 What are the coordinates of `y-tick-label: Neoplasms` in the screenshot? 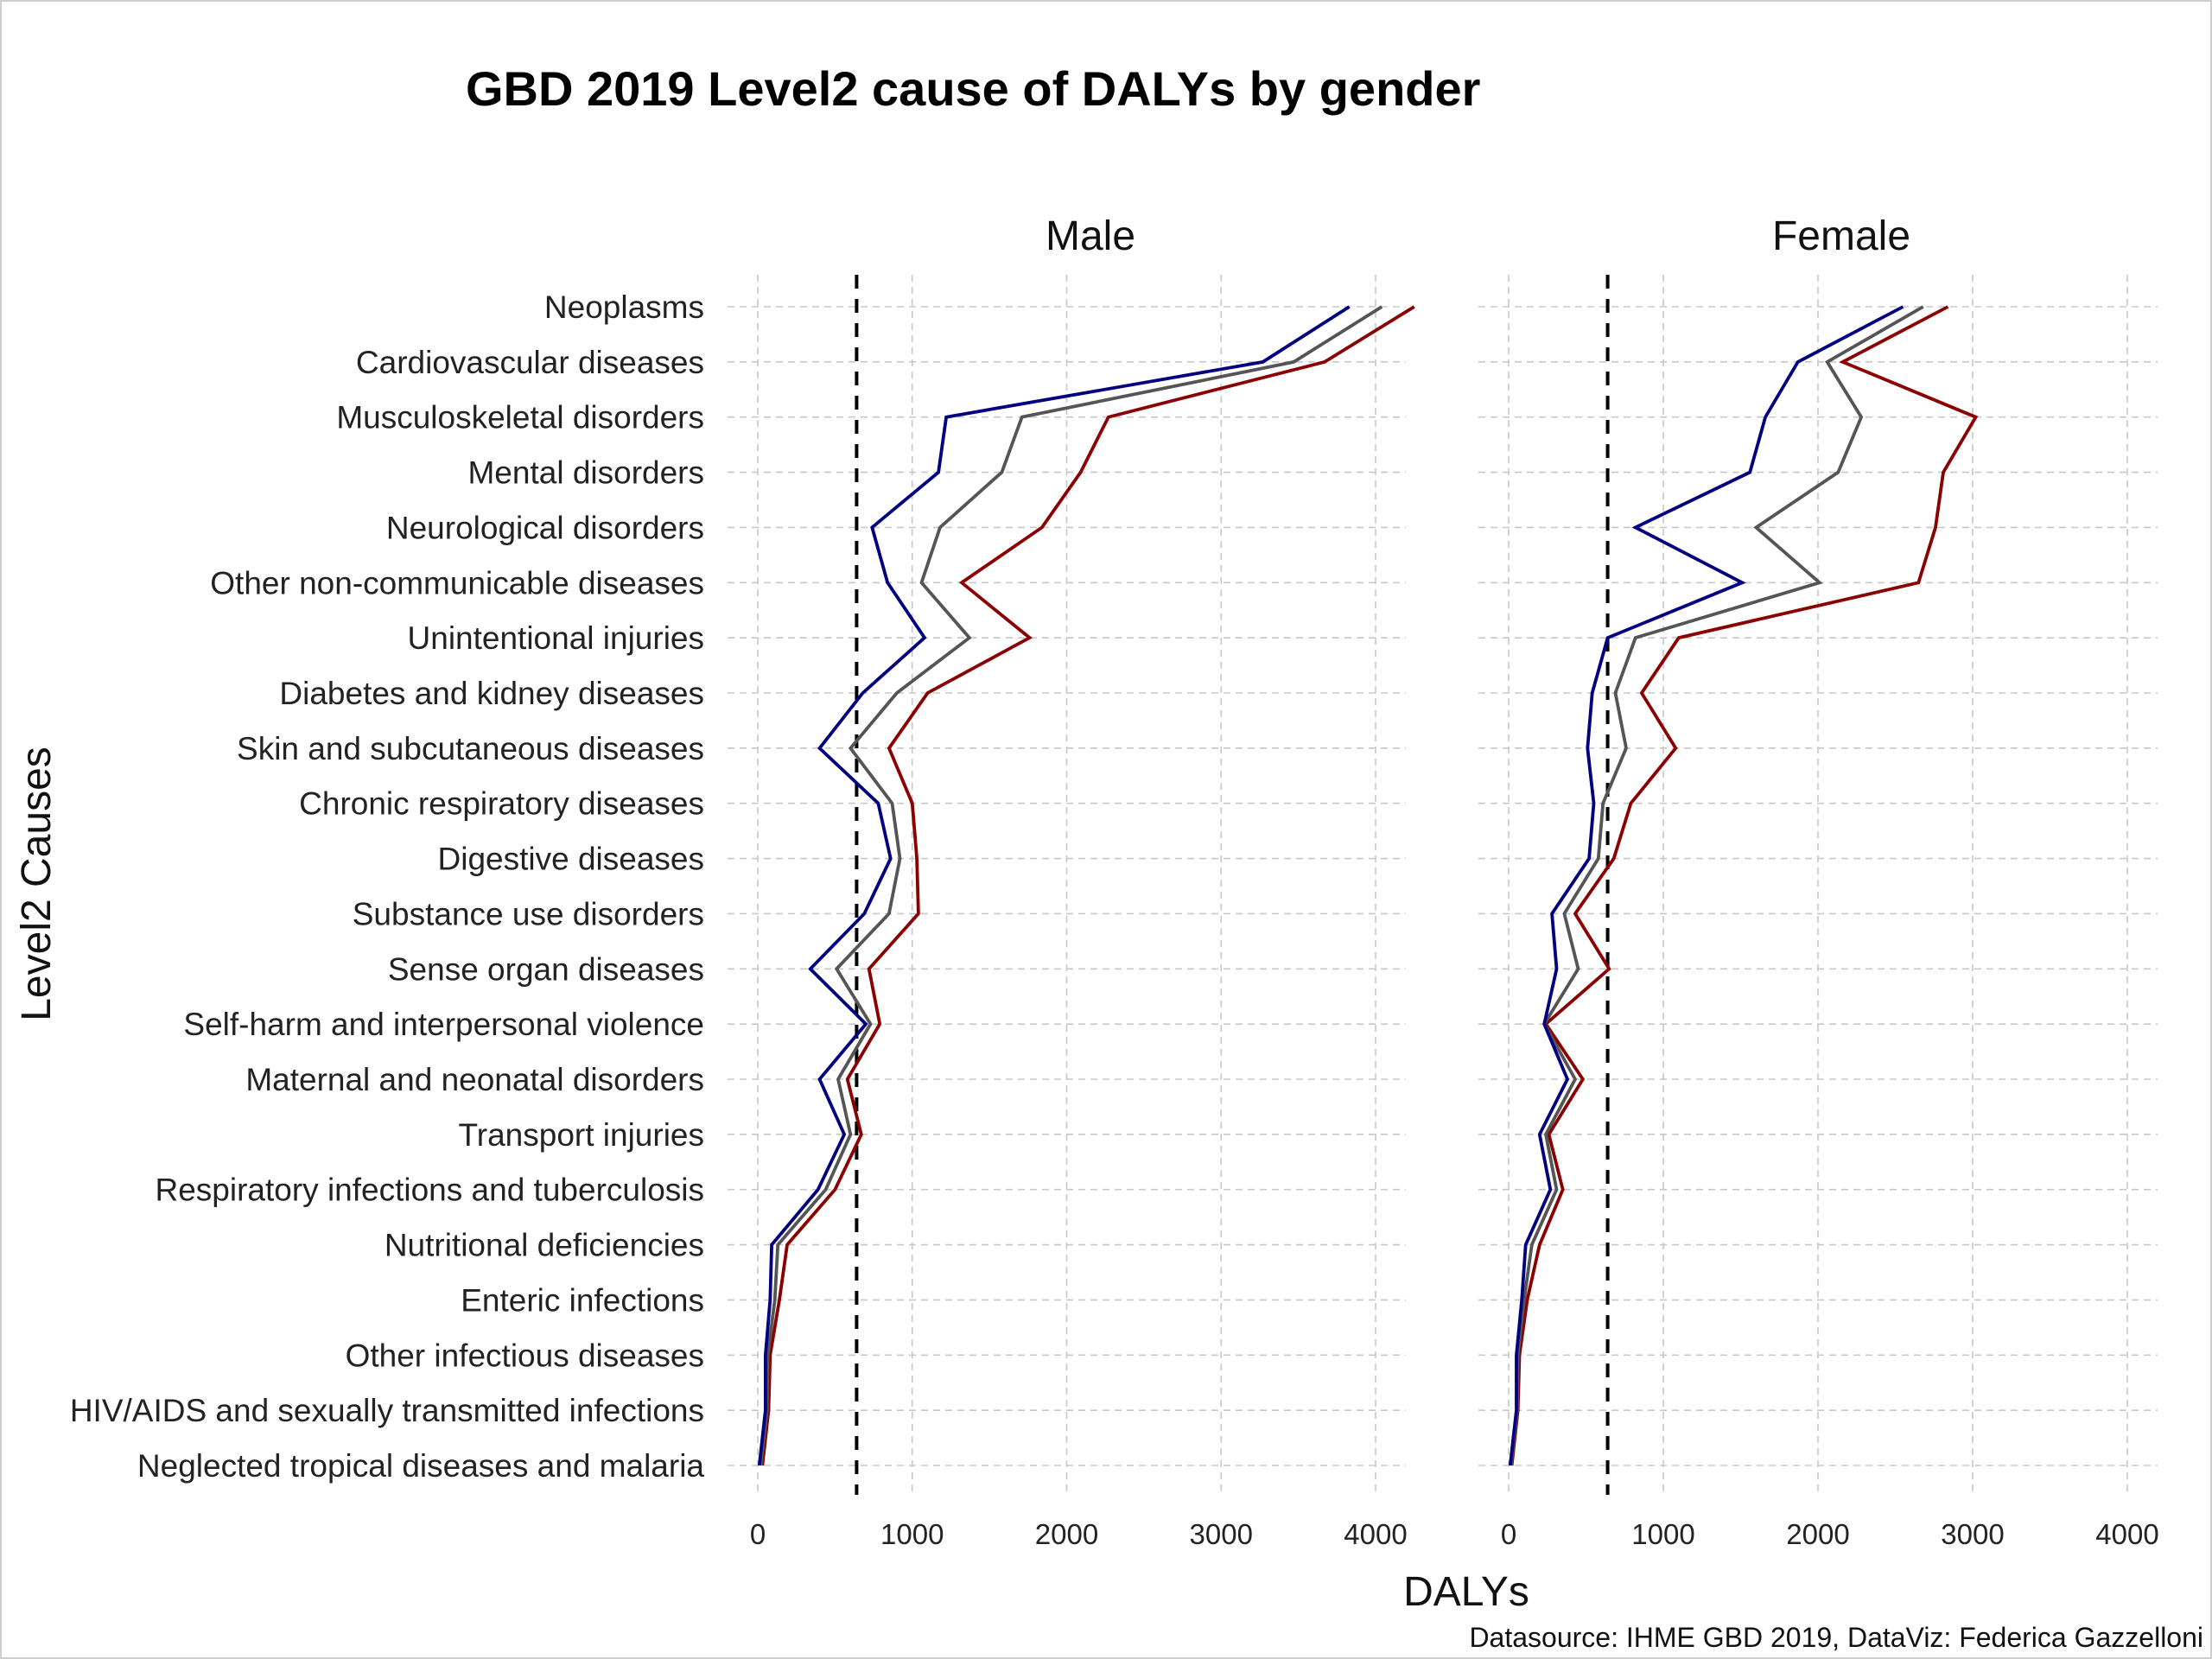 It's located at (624, 307).